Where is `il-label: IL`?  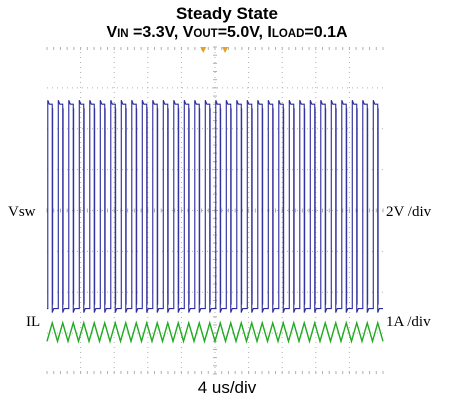 il-label: IL is located at coordinates (33, 322).